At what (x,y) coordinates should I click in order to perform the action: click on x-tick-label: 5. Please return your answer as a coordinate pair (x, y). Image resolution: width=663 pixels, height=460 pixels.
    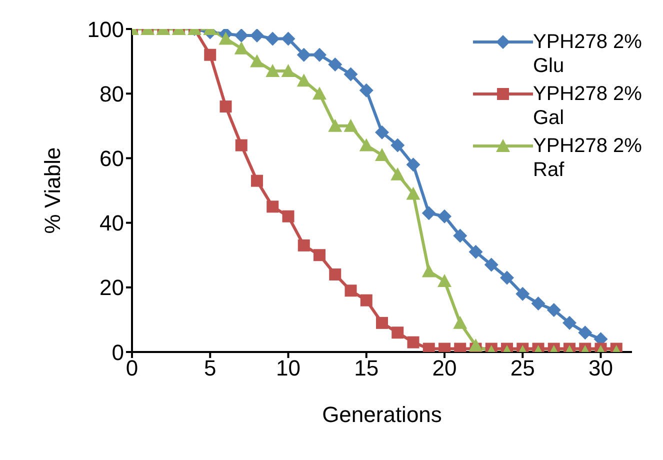
    Looking at the image, I should click on (210, 368).